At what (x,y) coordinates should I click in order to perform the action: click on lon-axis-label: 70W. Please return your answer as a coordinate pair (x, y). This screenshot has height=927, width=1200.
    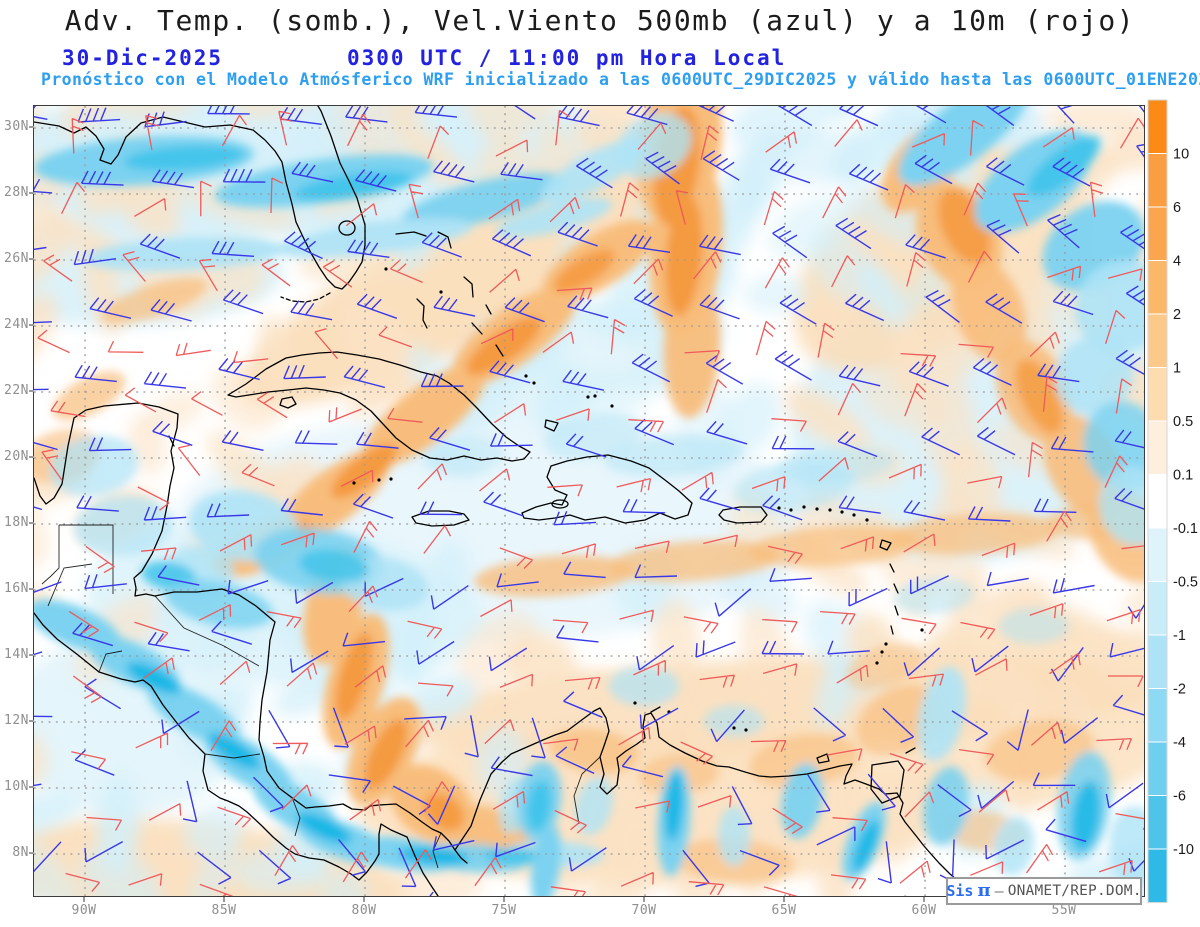
    Looking at the image, I should click on (644, 910).